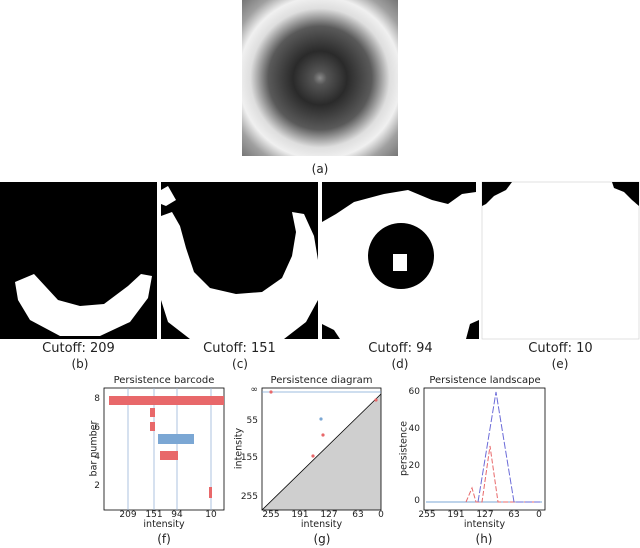  What do you see at coordinates (177, 515) in the screenshot?
I see `barcode-xtick-94: 94` at bounding box center [177, 515].